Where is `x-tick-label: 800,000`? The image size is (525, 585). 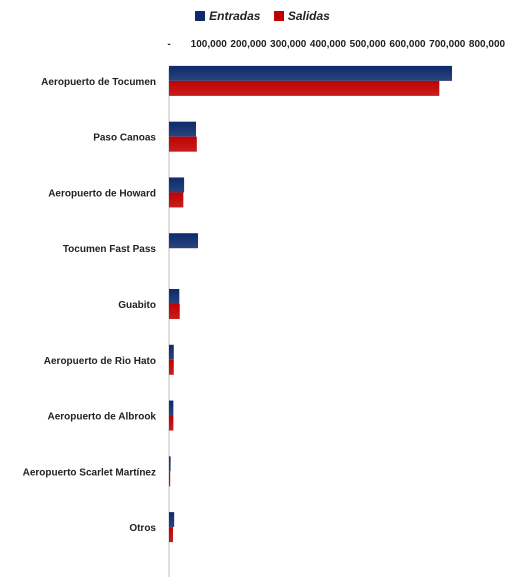
x-tick-label: 800,000 is located at coordinates (487, 44).